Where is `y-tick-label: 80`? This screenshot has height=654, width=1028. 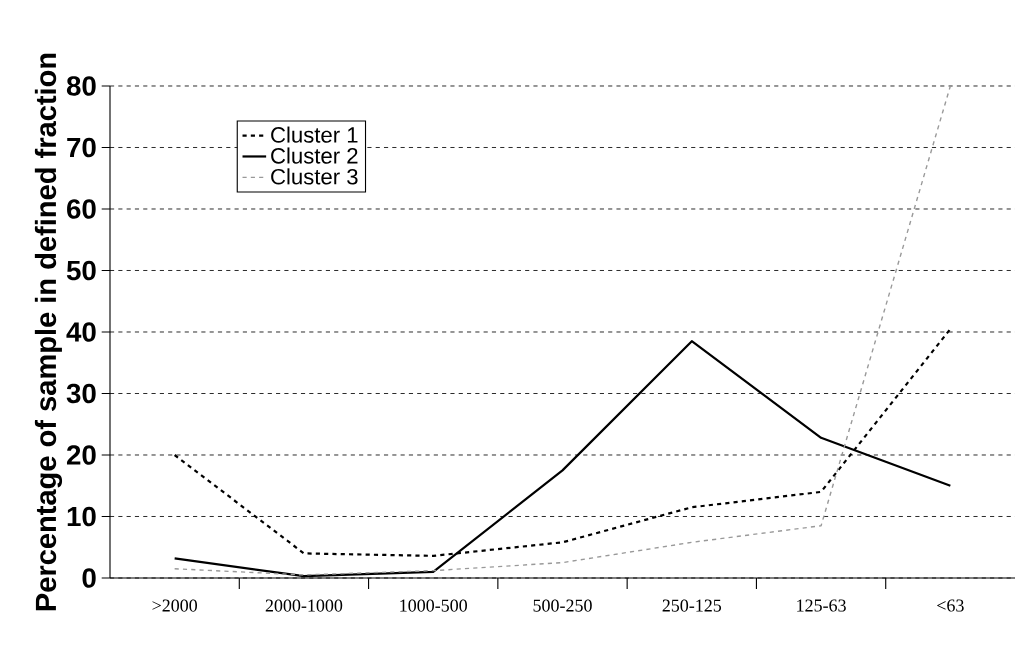 y-tick-label: 80 is located at coordinates (81, 86).